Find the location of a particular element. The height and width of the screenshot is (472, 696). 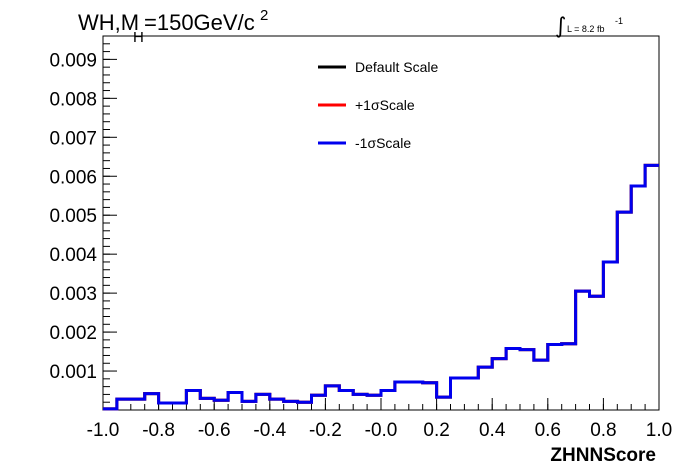

x-axis-label: ZHNNScore is located at coordinates (603, 455).